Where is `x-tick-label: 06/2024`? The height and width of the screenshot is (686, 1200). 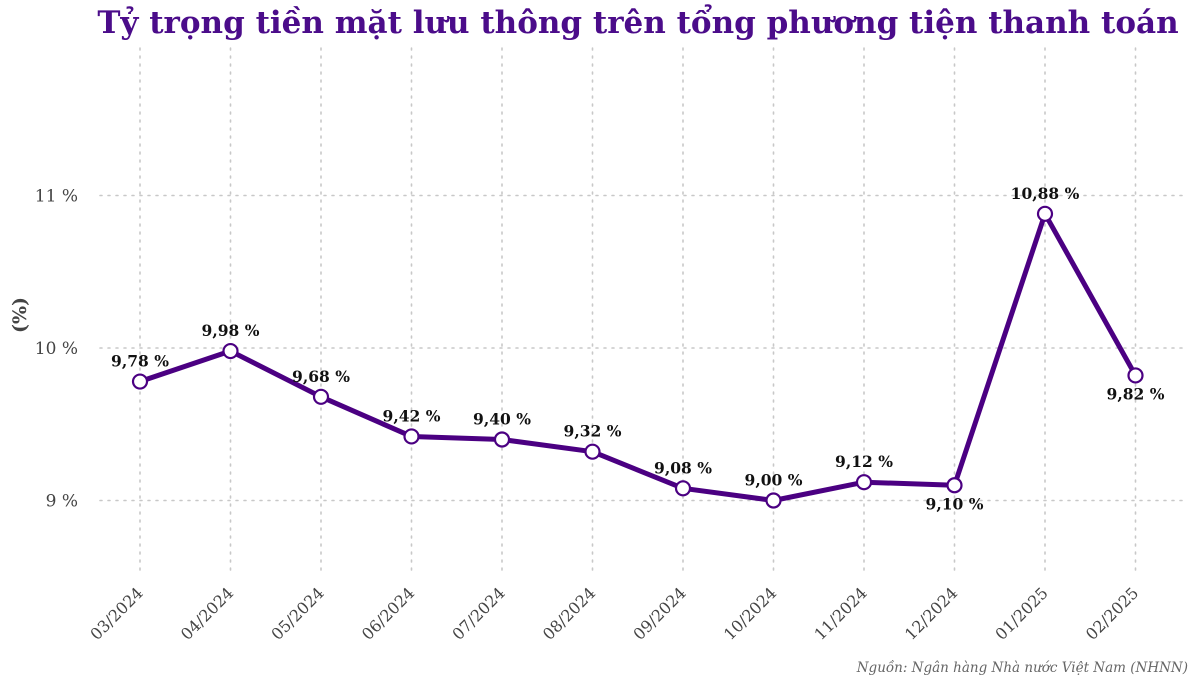
x-tick-label: 06/2024 is located at coordinates (388, 613).